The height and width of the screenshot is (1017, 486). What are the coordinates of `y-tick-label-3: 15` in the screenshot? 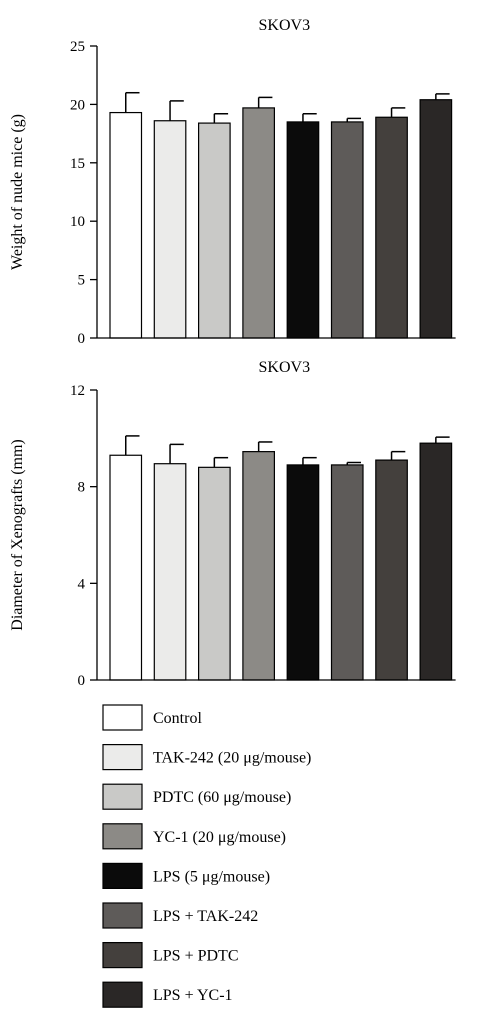 It's located at (77, 164).